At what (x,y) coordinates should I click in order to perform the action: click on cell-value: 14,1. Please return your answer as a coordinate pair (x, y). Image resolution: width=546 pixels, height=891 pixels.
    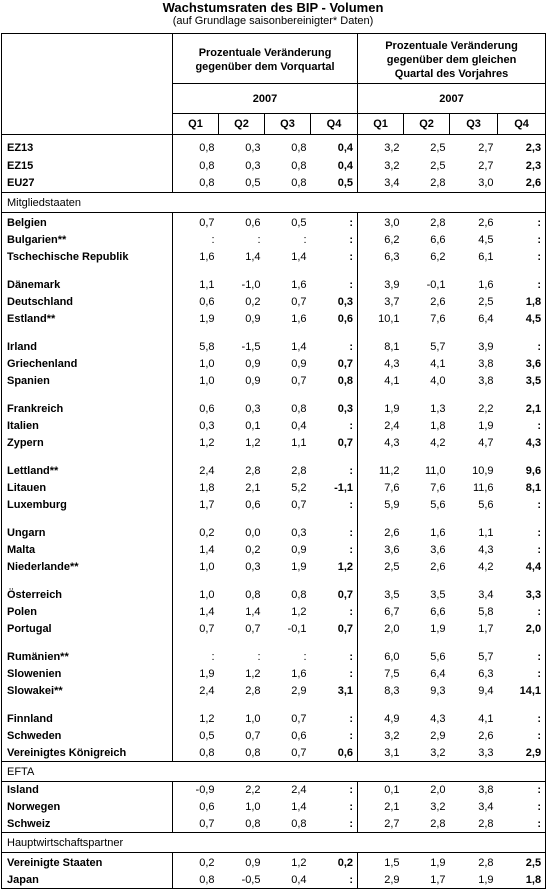
    Looking at the image, I should click on (521, 691).